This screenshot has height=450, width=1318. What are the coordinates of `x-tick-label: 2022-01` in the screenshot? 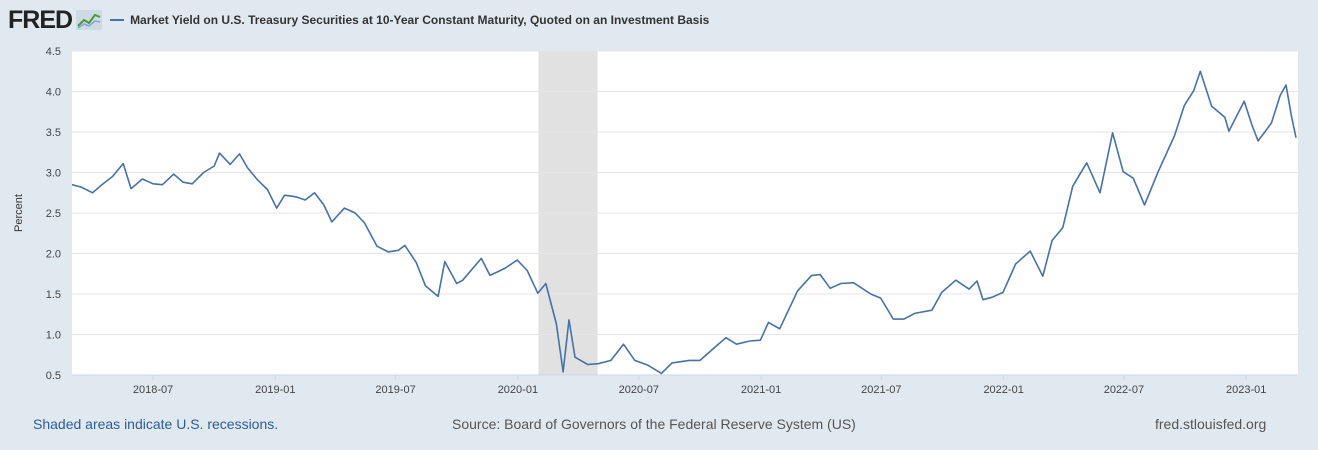 It's located at (1003, 390).